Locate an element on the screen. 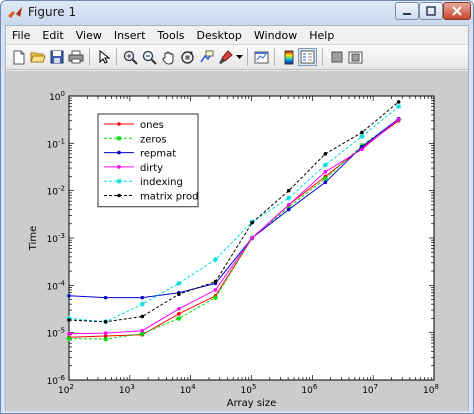  zoom-in-icon is located at coordinates (130, 57).